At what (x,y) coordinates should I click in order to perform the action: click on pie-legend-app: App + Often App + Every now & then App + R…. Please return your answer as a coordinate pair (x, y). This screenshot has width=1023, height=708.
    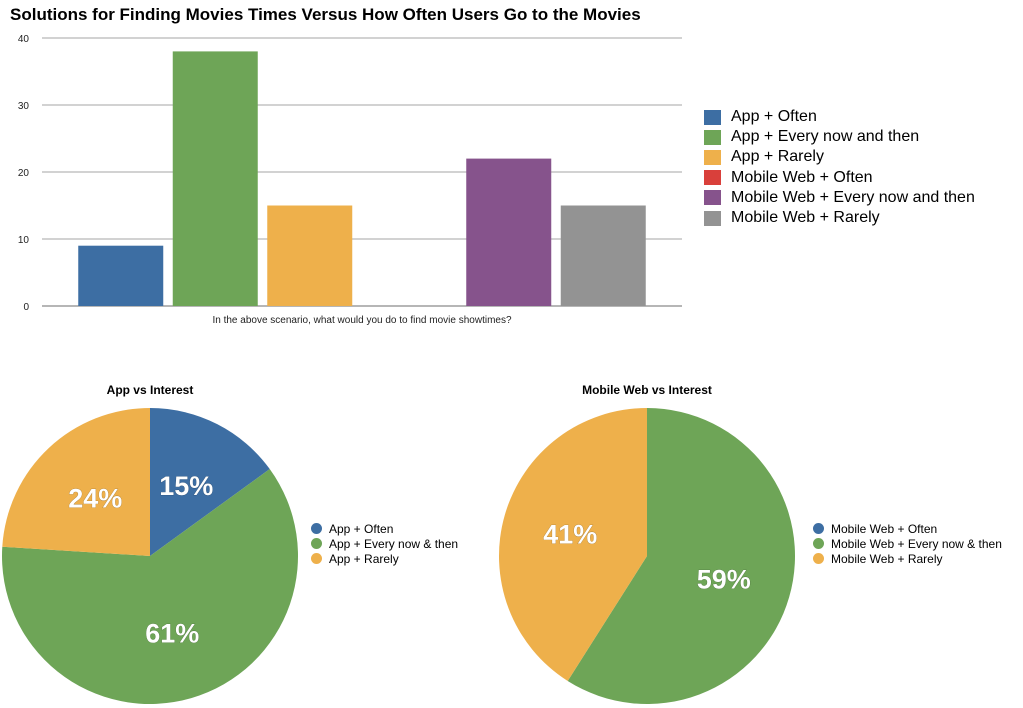
    Looking at the image, I should click on (384, 543).